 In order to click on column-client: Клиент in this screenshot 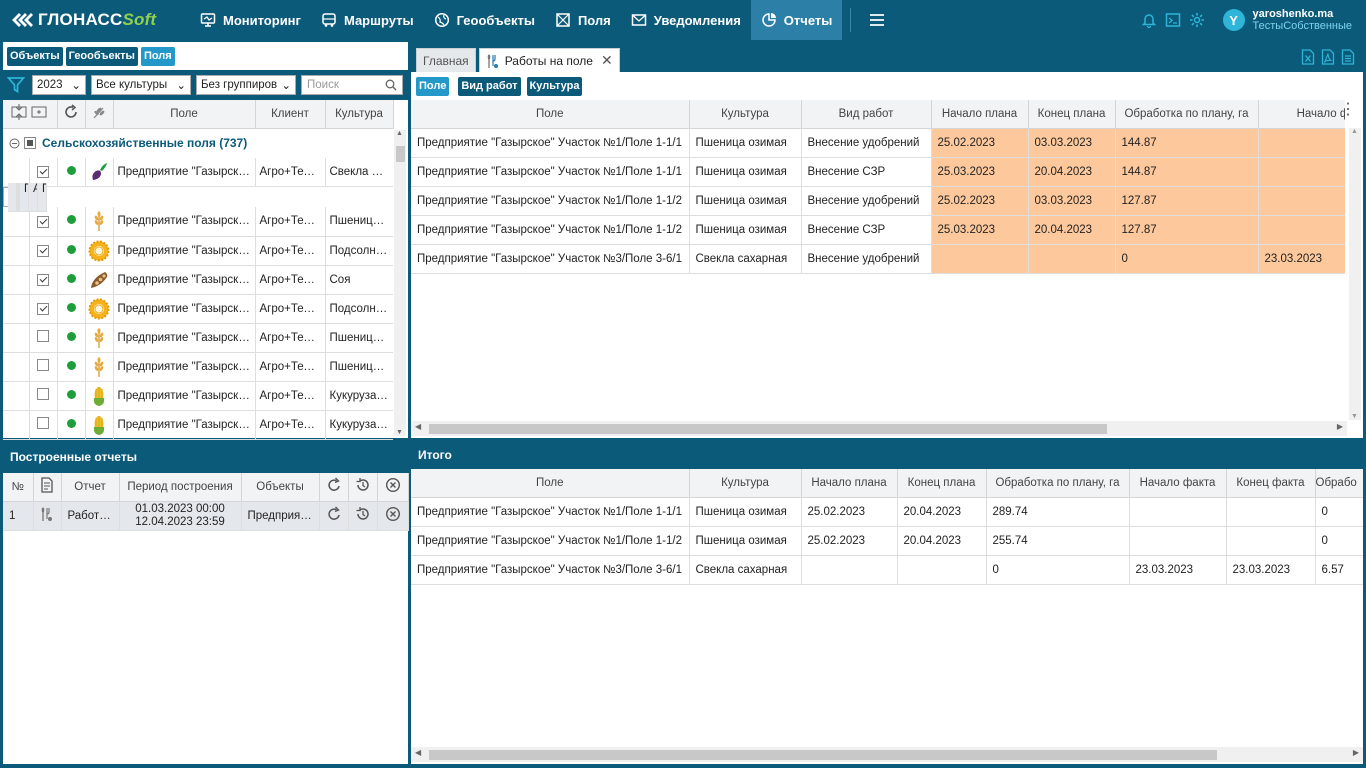, I will do `click(290, 114)`.